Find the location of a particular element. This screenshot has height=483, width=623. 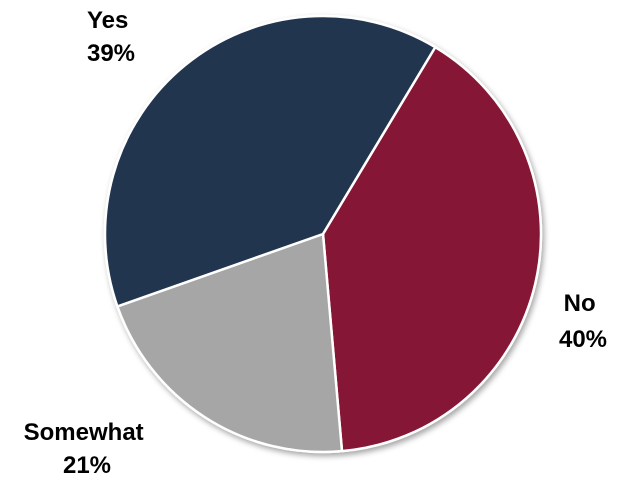

slice-label-no-value: 40% is located at coordinates (583, 339).